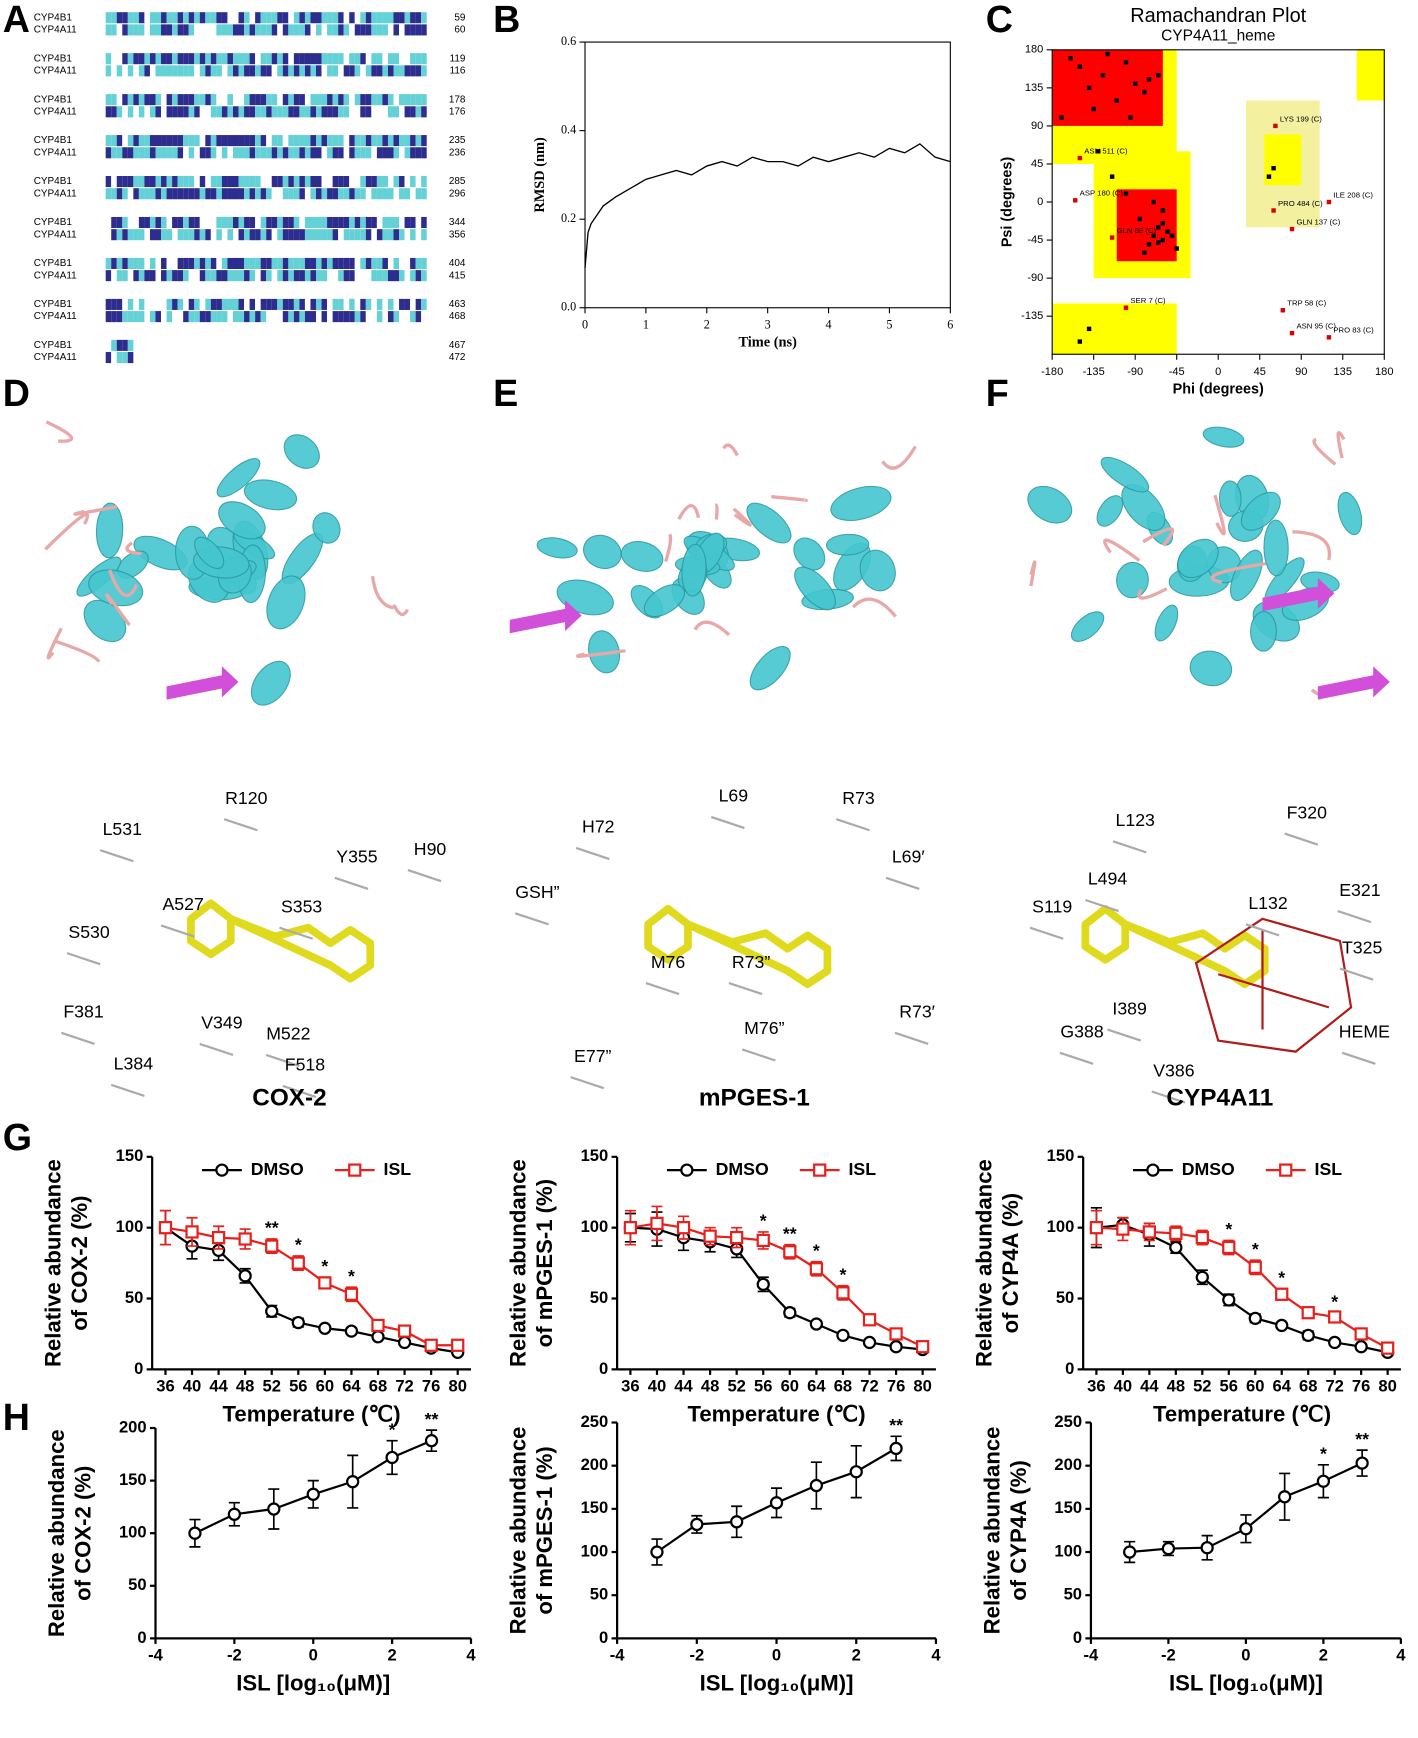 This screenshot has height=1738, width=1418. I want to click on x-tick-label: 52, so click(271, 1385).